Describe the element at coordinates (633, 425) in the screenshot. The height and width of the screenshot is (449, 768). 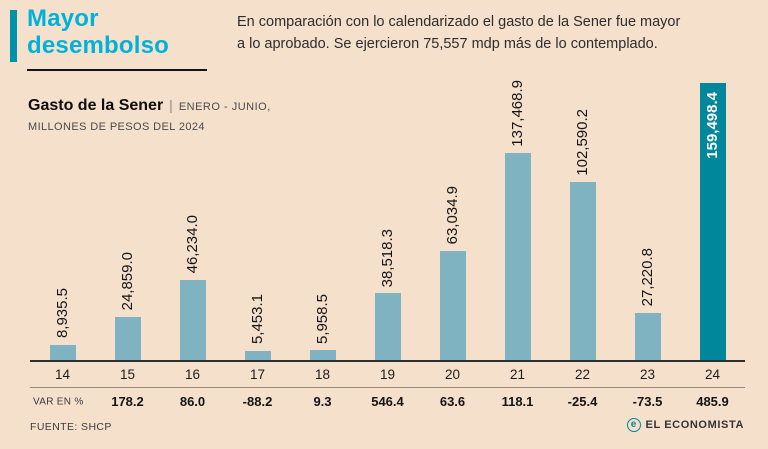
I see `el-economista-logo-icon: e` at that location.